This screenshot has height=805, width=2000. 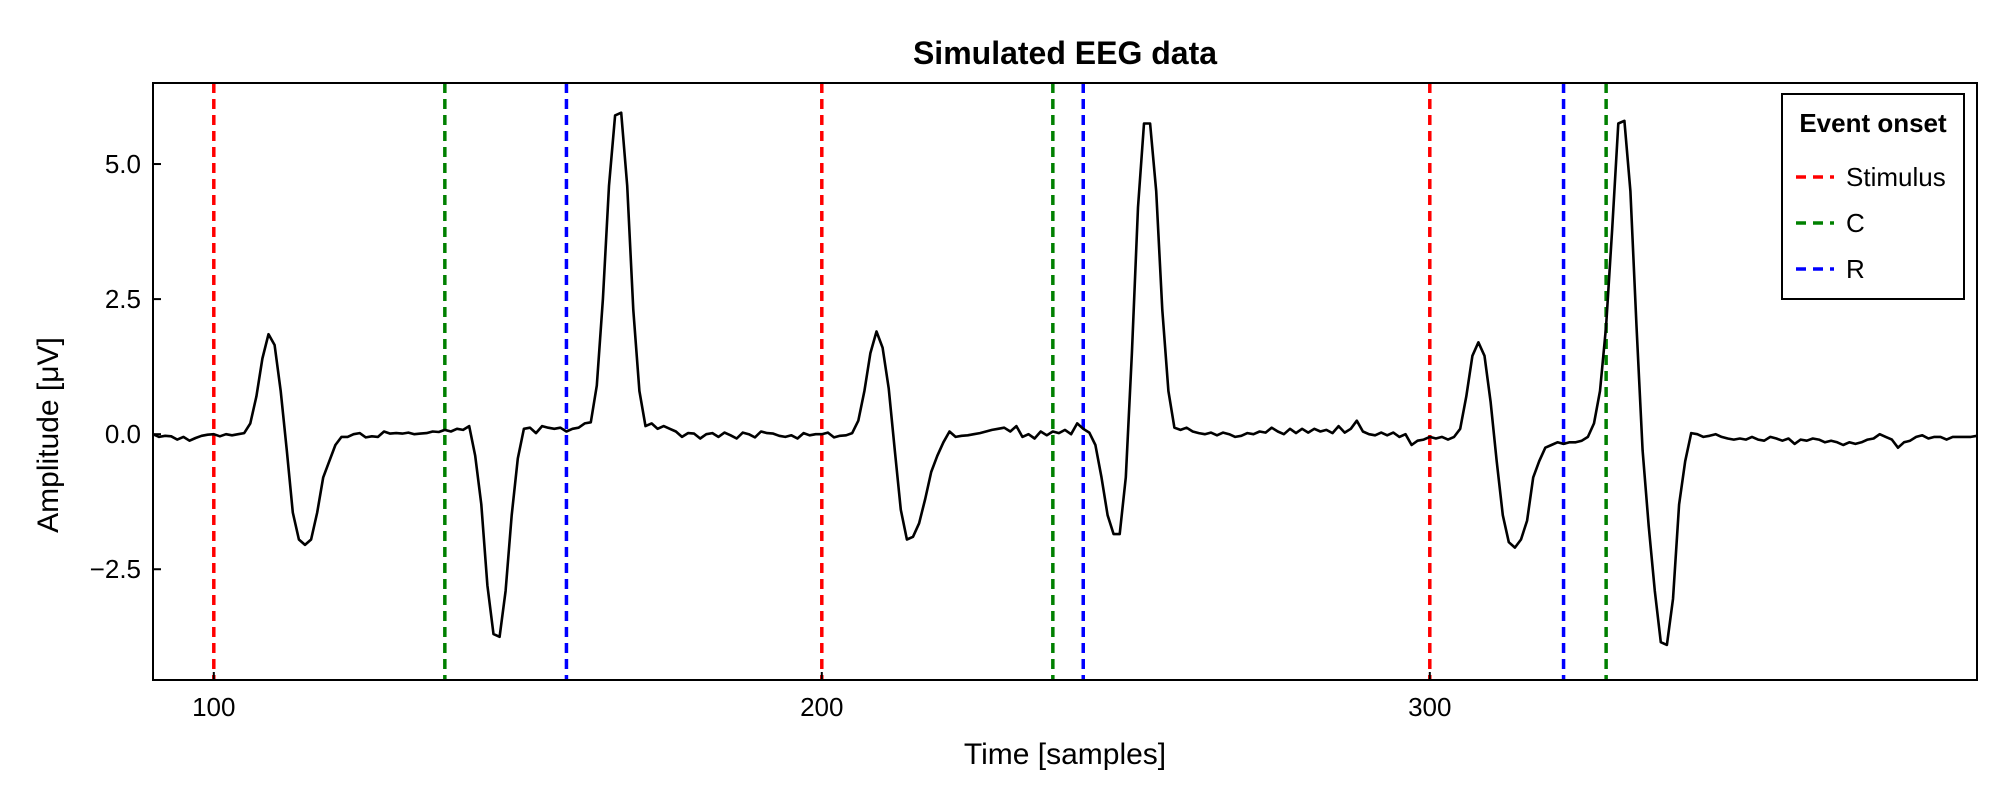 What do you see at coordinates (1896, 177) in the screenshot?
I see `legend-label-stimulus: Stimulus` at bounding box center [1896, 177].